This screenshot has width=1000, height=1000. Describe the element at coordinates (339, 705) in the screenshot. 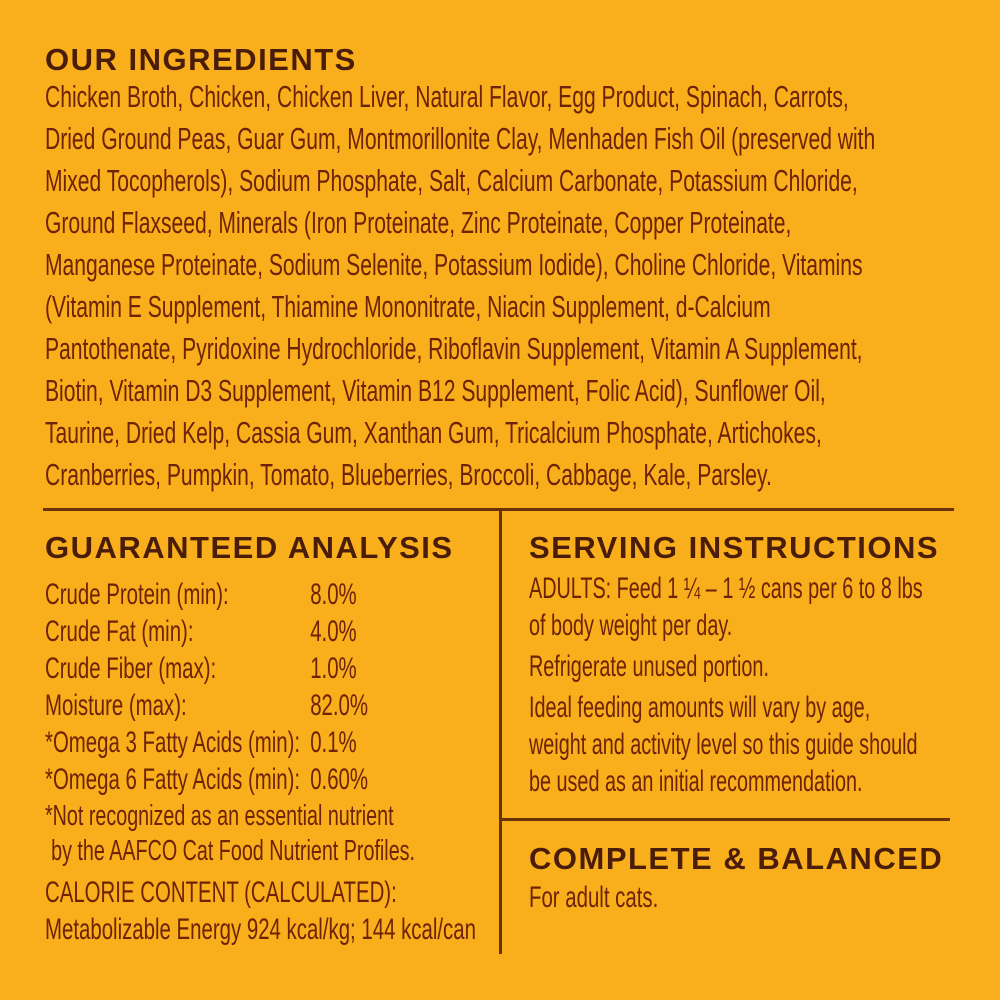

I see `analysis-value: 82.0%` at that location.